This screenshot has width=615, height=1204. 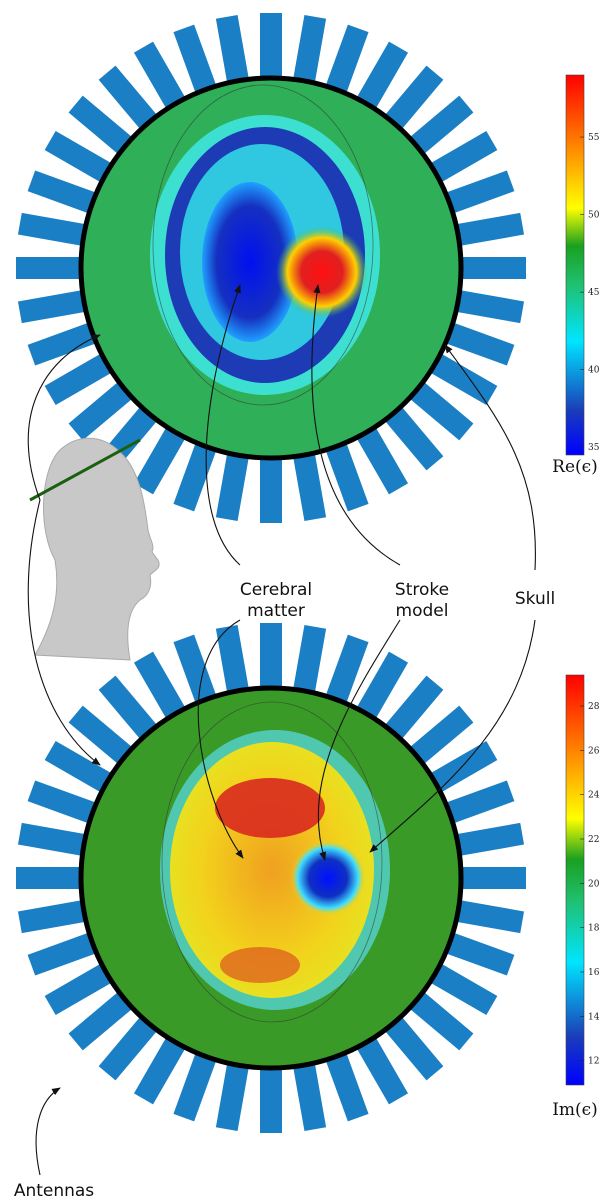 I want to click on colorbar-tick-label: 40, so click(x=594, y=371).